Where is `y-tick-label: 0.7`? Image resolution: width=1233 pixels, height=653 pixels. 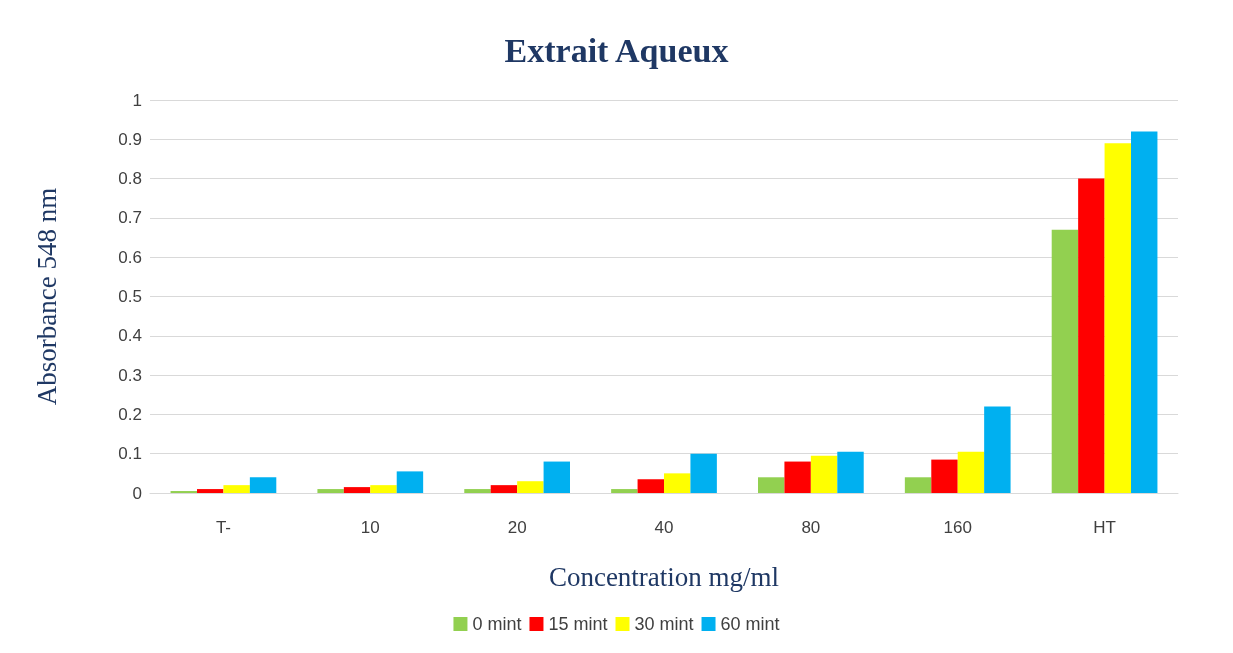 y-tick-label: 0.7 is located at coordinates (130, 218).